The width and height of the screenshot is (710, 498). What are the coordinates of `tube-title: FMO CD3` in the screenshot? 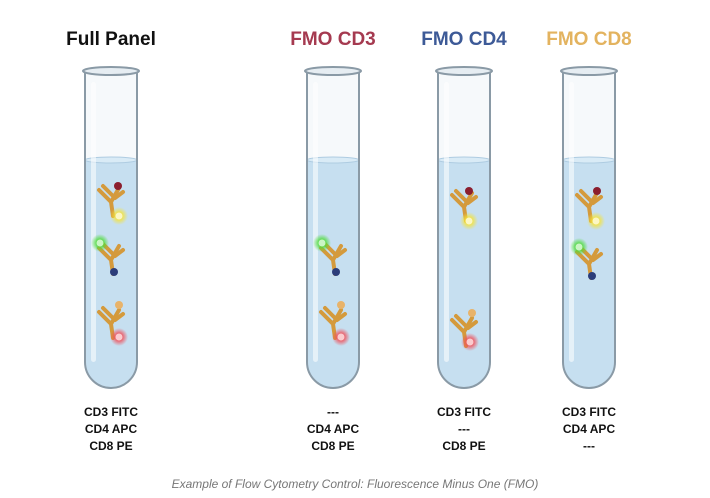 It's located at (333, 39).